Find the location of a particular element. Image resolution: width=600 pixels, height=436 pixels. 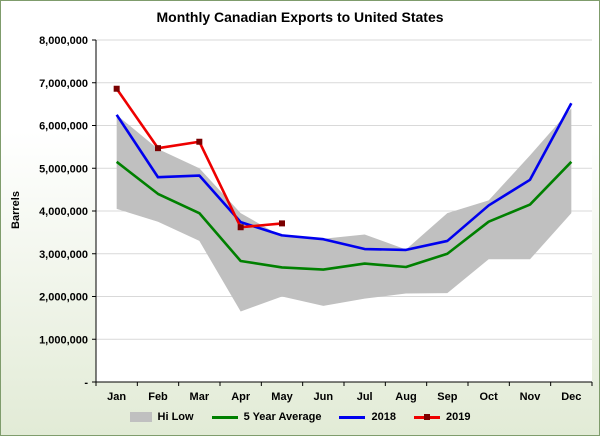

legend-label-2019: 2019 is located at coordinates (458, 417).